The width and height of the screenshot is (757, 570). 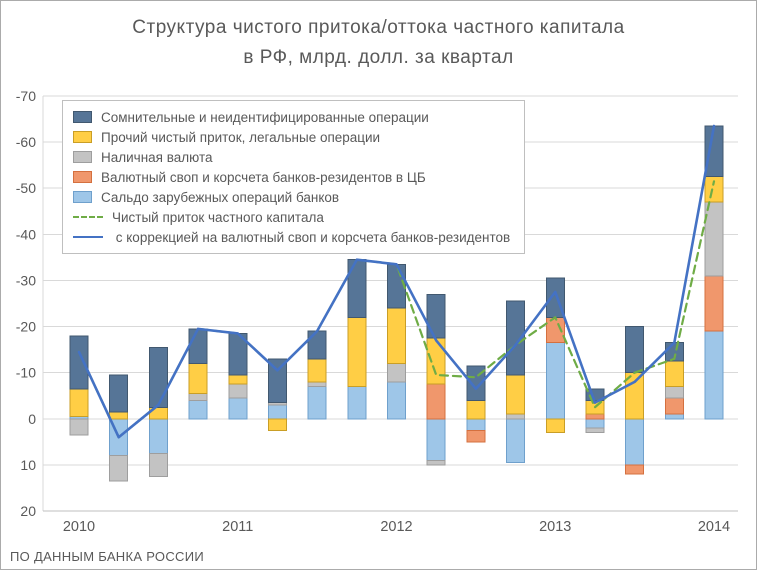 I want to click on legend-swatch-cash-bar, so click(x=82, y=157).